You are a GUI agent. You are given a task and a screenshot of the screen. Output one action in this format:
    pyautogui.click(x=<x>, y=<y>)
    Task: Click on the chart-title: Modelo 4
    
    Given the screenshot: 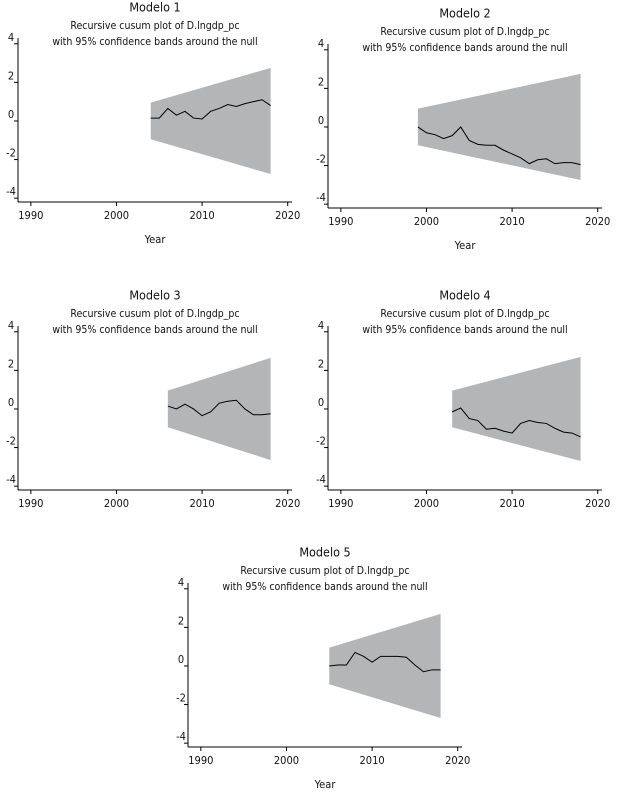 What is the action you would take?
    pyautogui.click(x=464, y=295)
    